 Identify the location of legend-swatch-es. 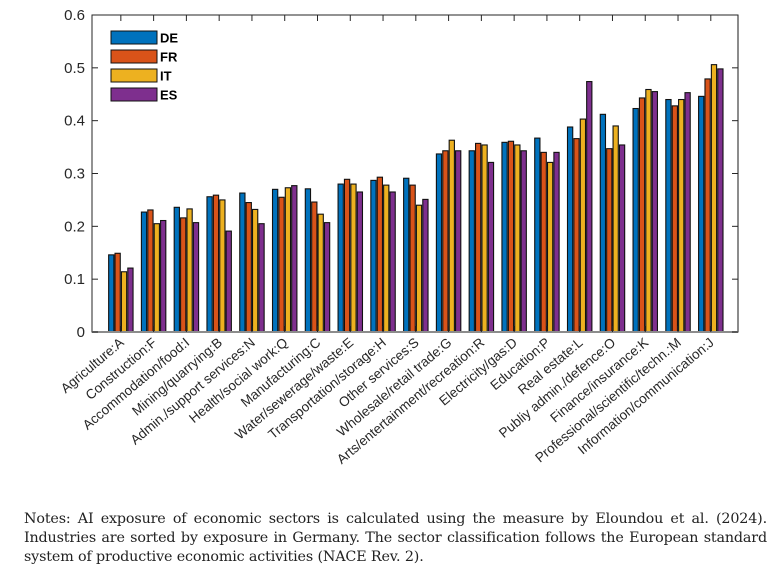
(134, 94).